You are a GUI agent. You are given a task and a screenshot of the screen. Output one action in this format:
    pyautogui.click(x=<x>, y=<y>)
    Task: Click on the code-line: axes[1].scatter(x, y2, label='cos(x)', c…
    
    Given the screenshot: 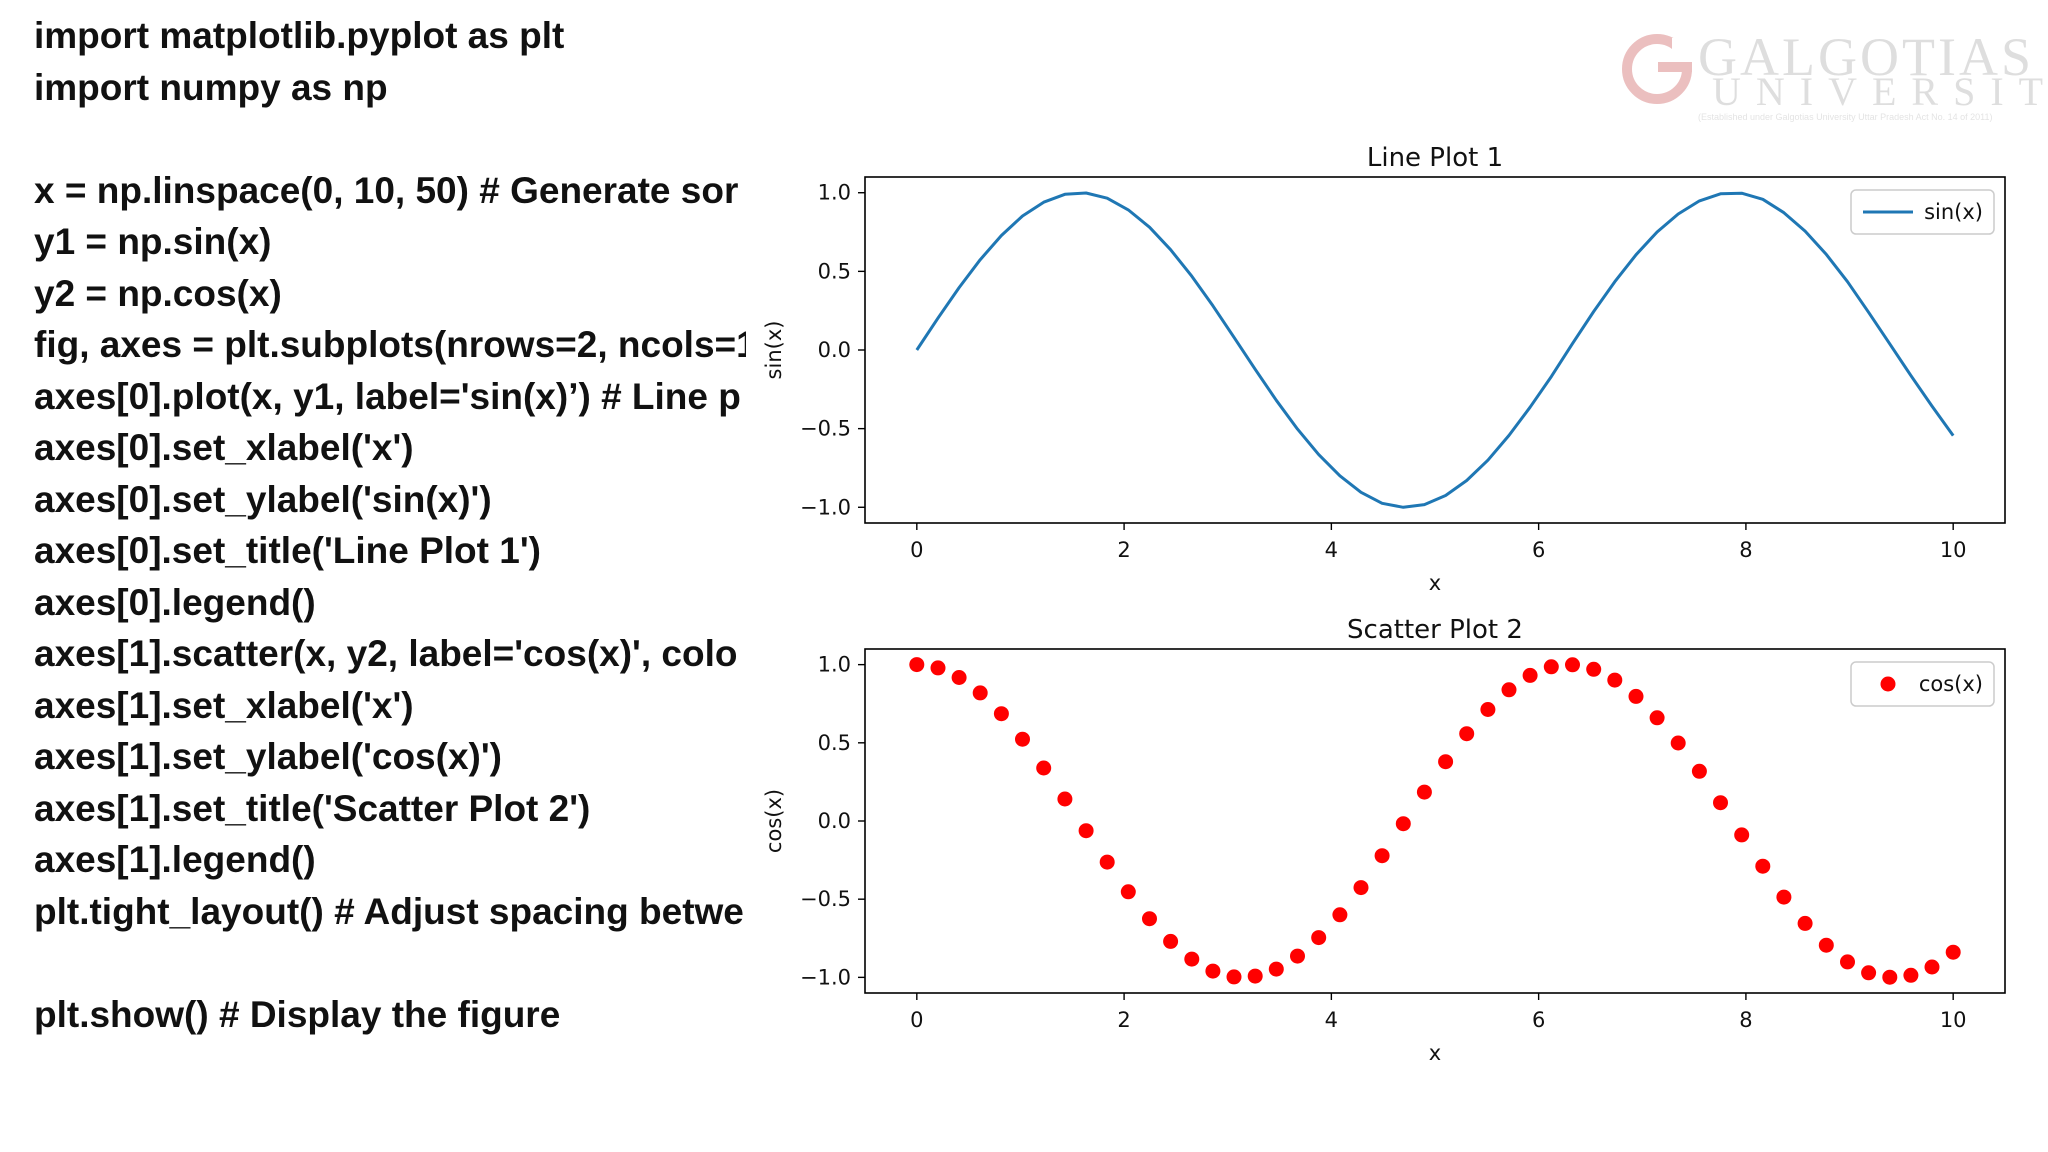 What is the action you would take?
    pyautogui.click(x=386, y=653)
    